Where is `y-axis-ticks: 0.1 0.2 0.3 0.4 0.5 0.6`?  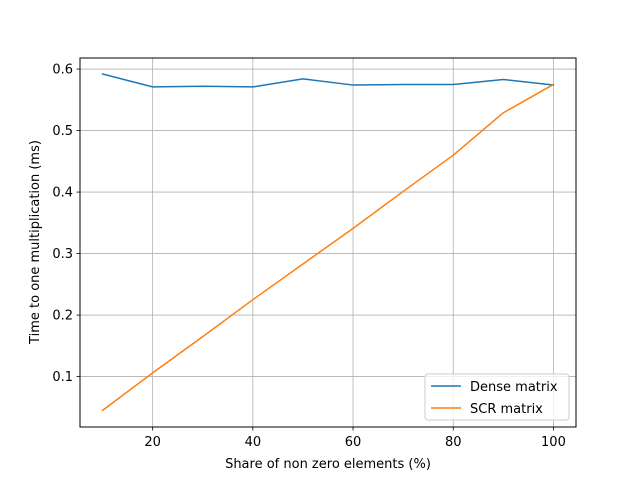 y-axis-ticks: 0.1 0.2 0.3 0.4 0.5 0.6 is located at coordinates (66, 224).